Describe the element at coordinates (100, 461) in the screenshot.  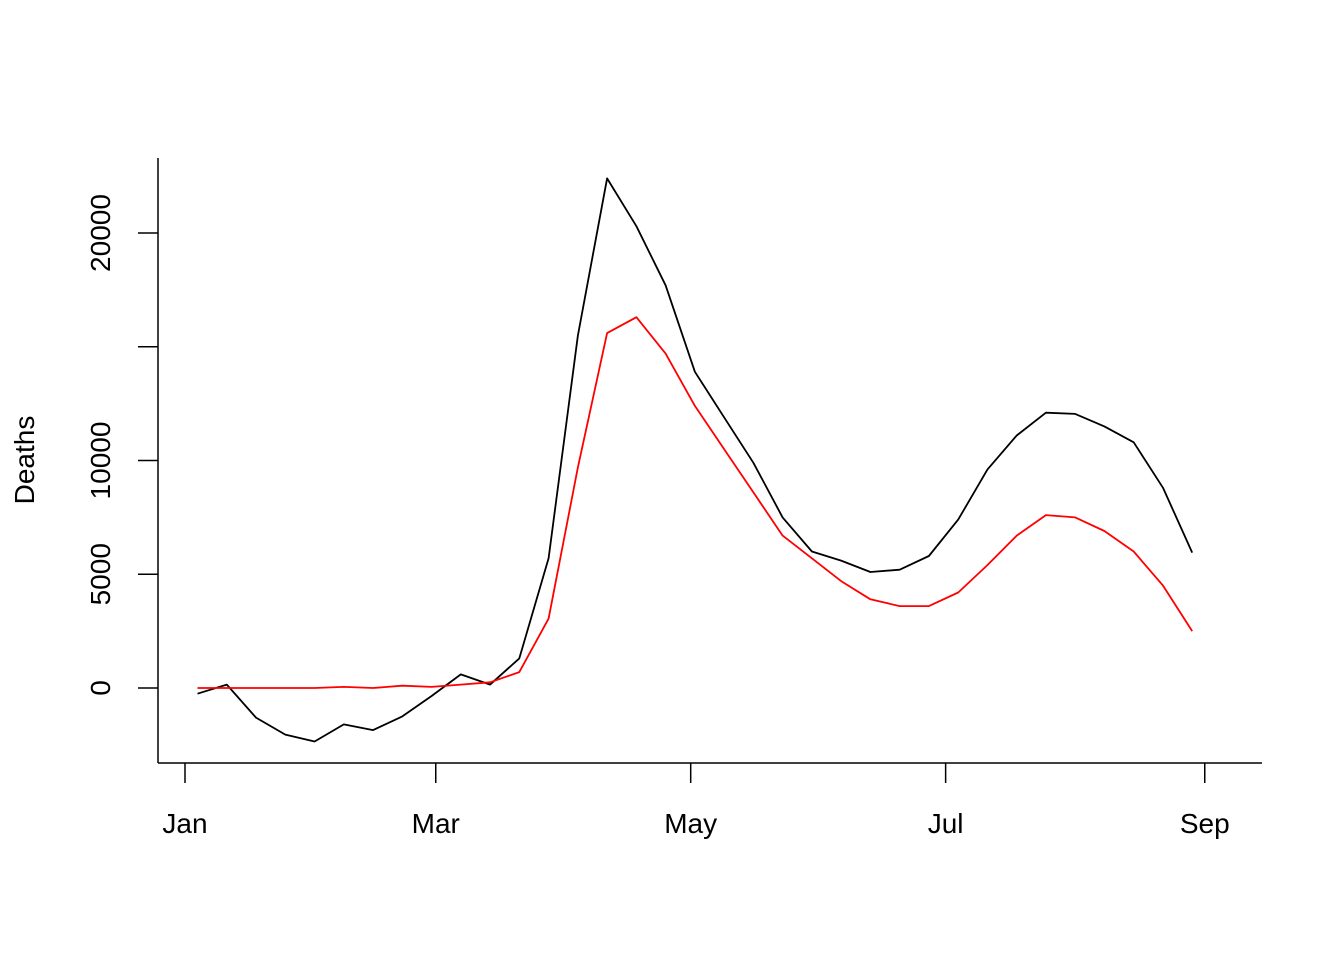
I see `y-tick-label: 10000` at that location.